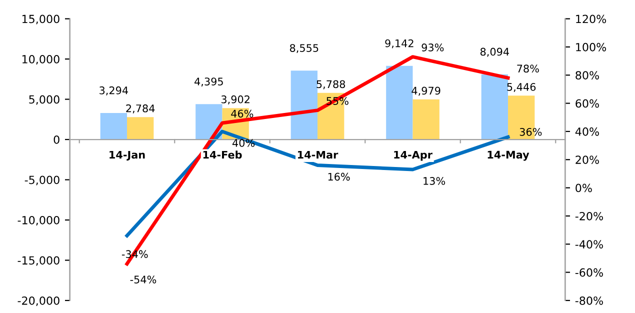 Image resolution: width=635 pixels, height=313 pixels. I want to click on y2-tick-label: 40%, so click(587, 131).